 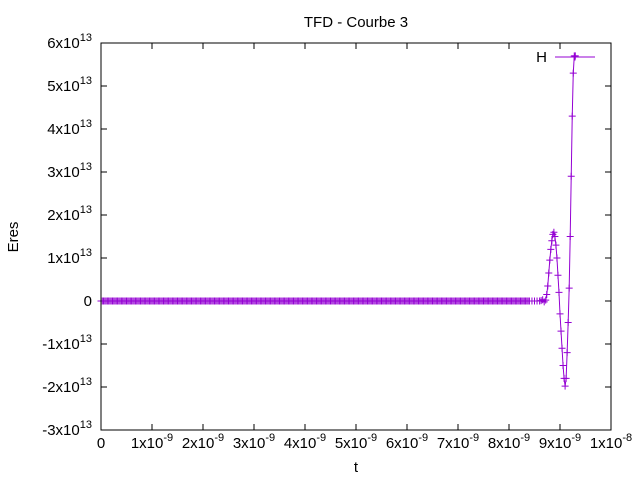 What do you see at coordinates (69, 85) in the screenshot?
I see `y-tick-label: 5x10¹³` at bounding box center [69, 85].